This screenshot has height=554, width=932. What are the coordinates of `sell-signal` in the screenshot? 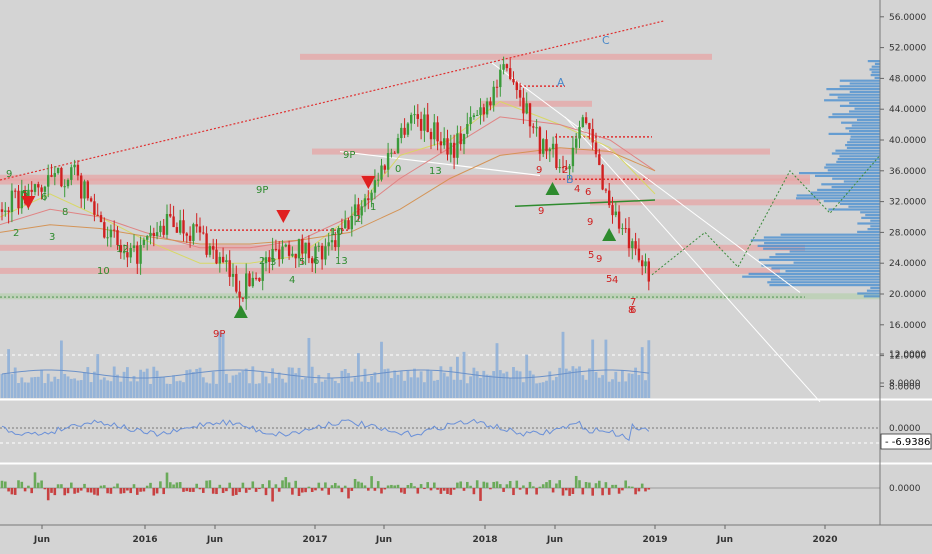 It's located at (28, 202).